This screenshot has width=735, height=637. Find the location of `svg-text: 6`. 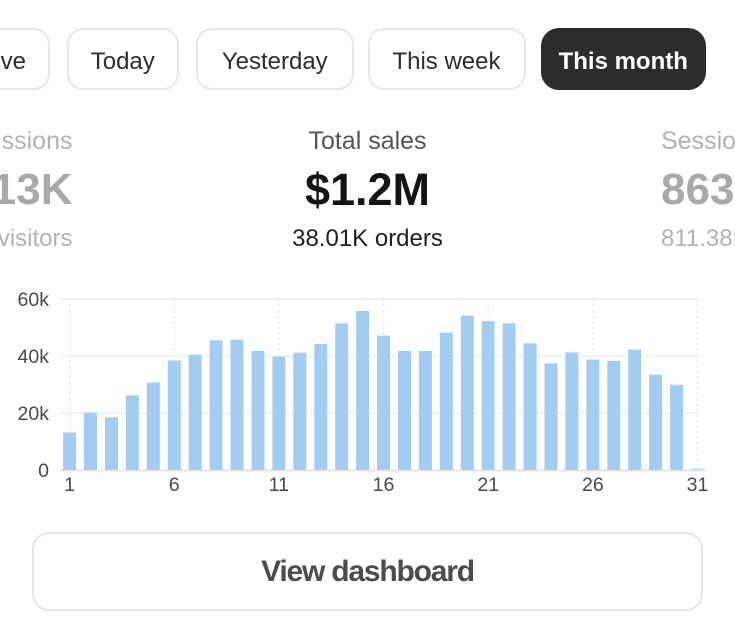

svg-text: 6 is located at coordinates (174, 485).